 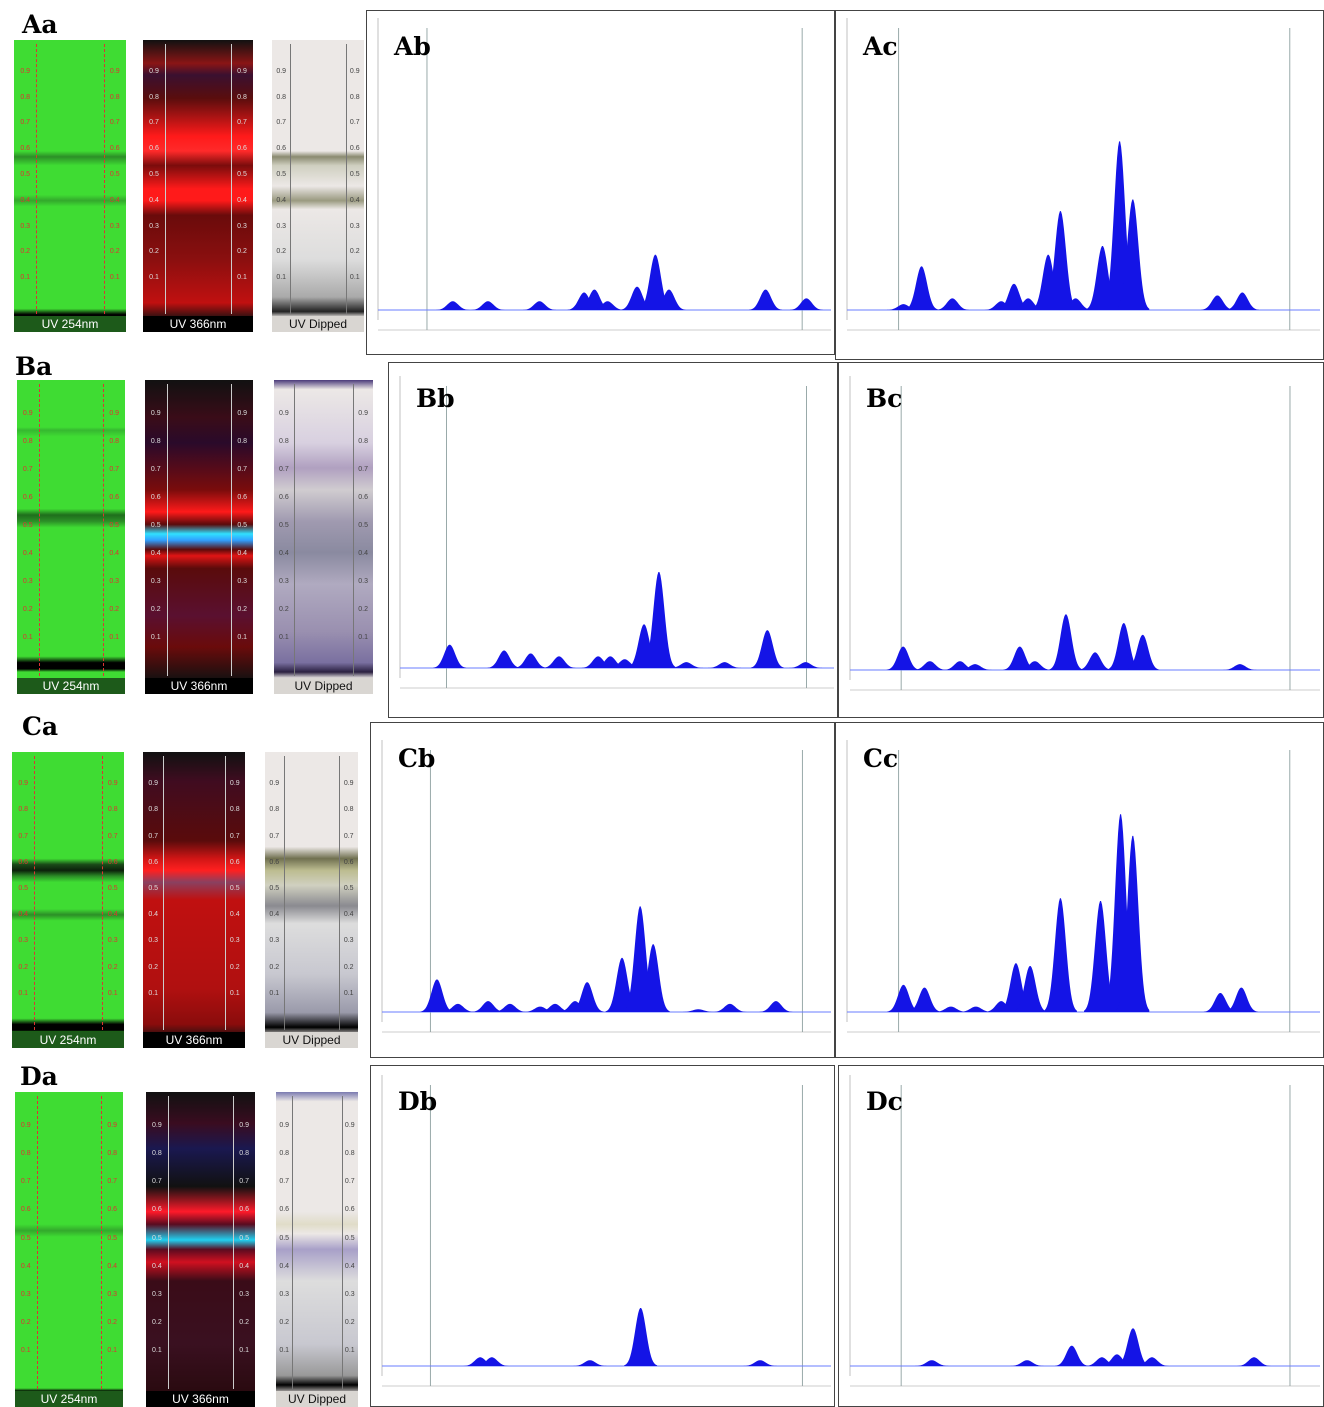 I want to click on profile-label: Cc, so click(x=880, y=758).